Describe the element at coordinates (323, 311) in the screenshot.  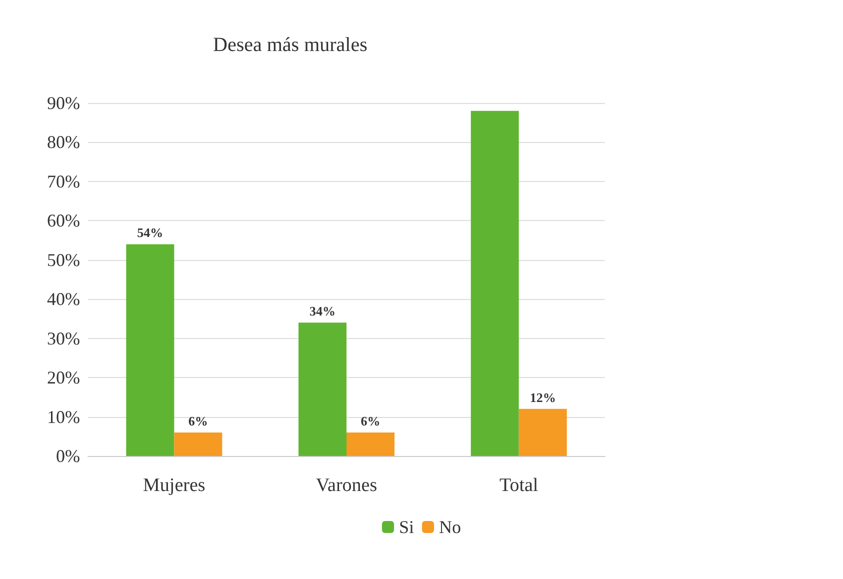
I see `data-label: 34%` at that location.